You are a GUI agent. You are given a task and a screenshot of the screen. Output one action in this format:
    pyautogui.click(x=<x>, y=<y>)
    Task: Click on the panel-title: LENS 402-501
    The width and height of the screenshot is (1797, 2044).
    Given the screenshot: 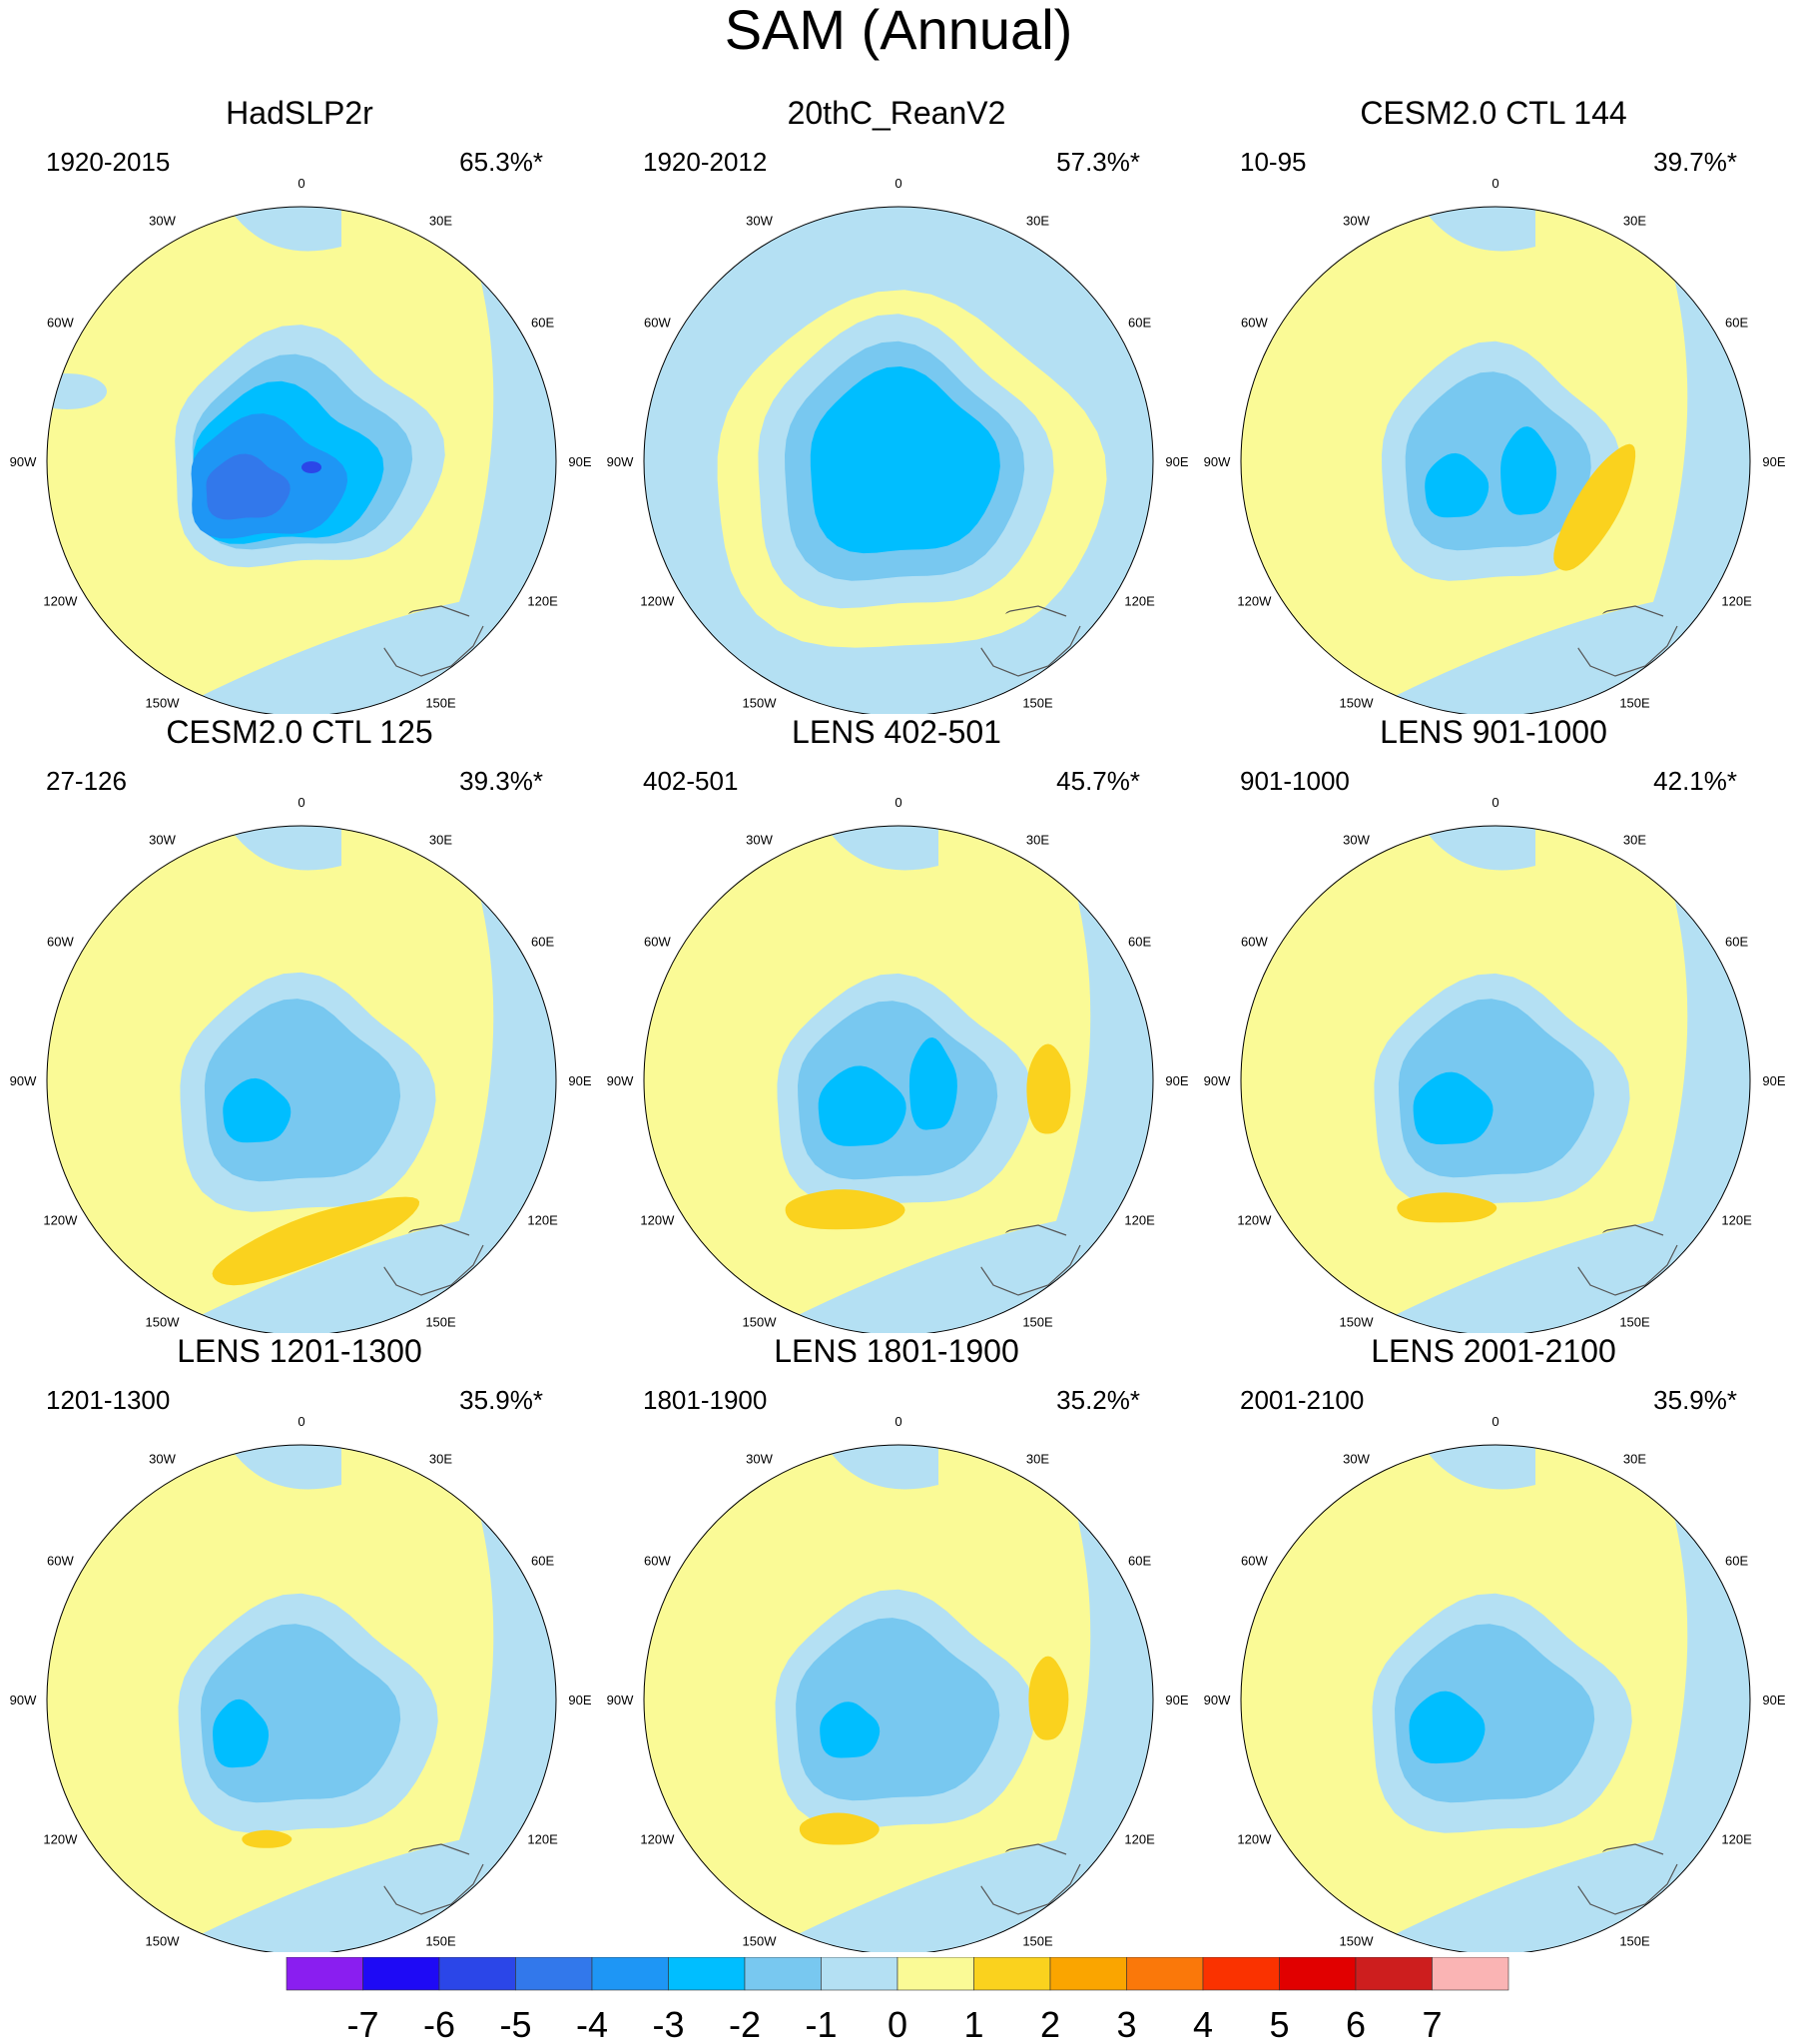 What is the action you would take?
    pyautogui.click(x=896, y=732)
    